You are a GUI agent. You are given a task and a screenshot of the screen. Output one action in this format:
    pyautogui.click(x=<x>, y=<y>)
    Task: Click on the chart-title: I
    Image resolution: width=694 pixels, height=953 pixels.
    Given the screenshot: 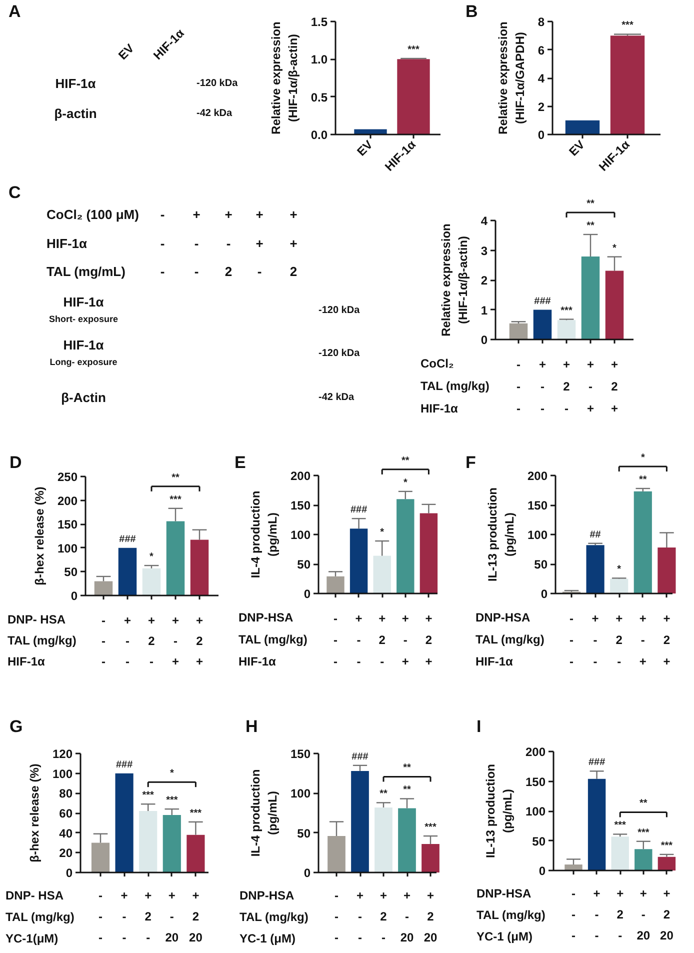 What is the action you would take?
    pyautogui.click(x=479, y=726)
    